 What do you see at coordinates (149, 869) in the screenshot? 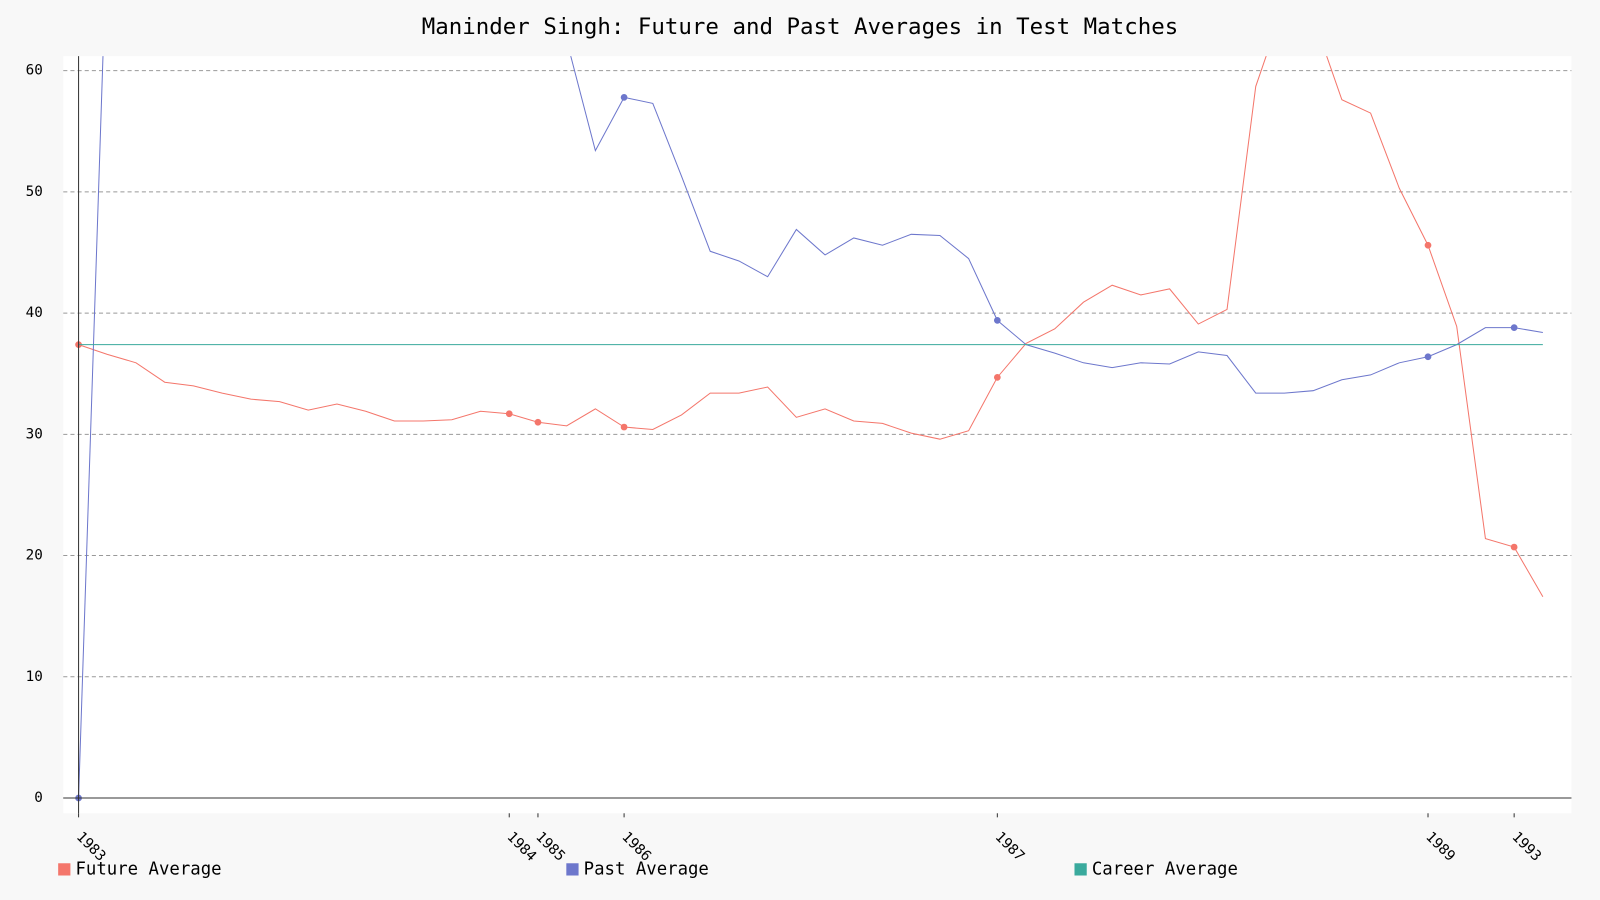
I see `legend-label: Future Average` at bounding box center [149, 869].